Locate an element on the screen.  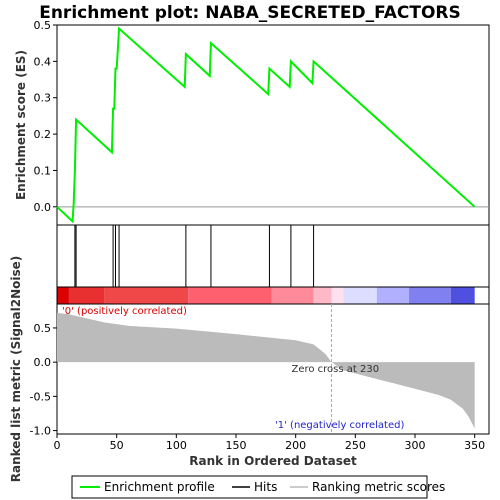
chart-title: Enrichment plot: NABA_SECRETED_FACTORS is located at coordinates (250, 13).